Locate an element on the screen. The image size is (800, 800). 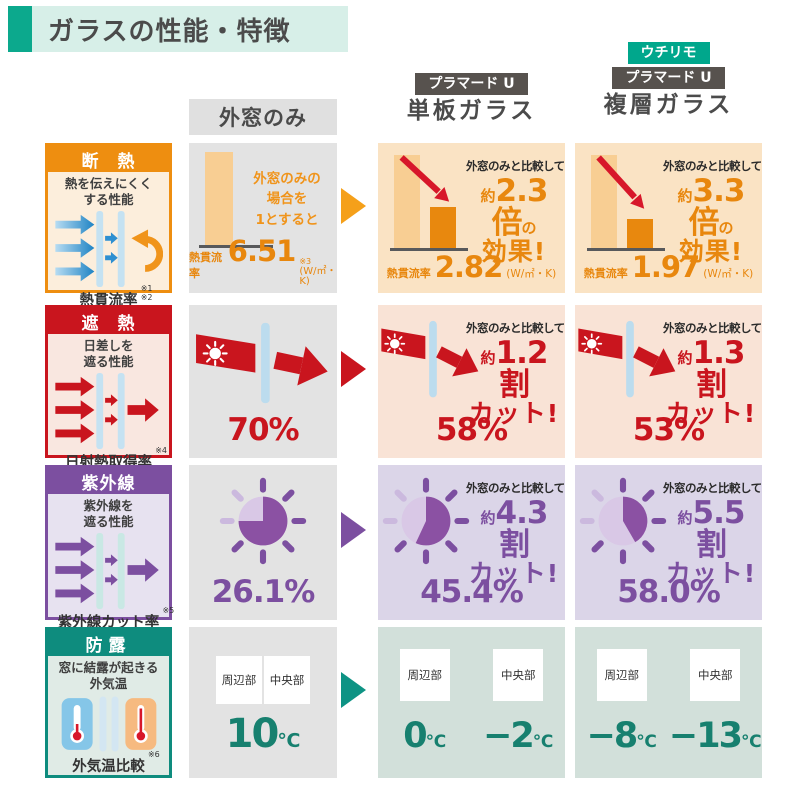
column-header-double-glass: ウチリモ プラマード U 複層ガラス is located at coordinates (668, 81).